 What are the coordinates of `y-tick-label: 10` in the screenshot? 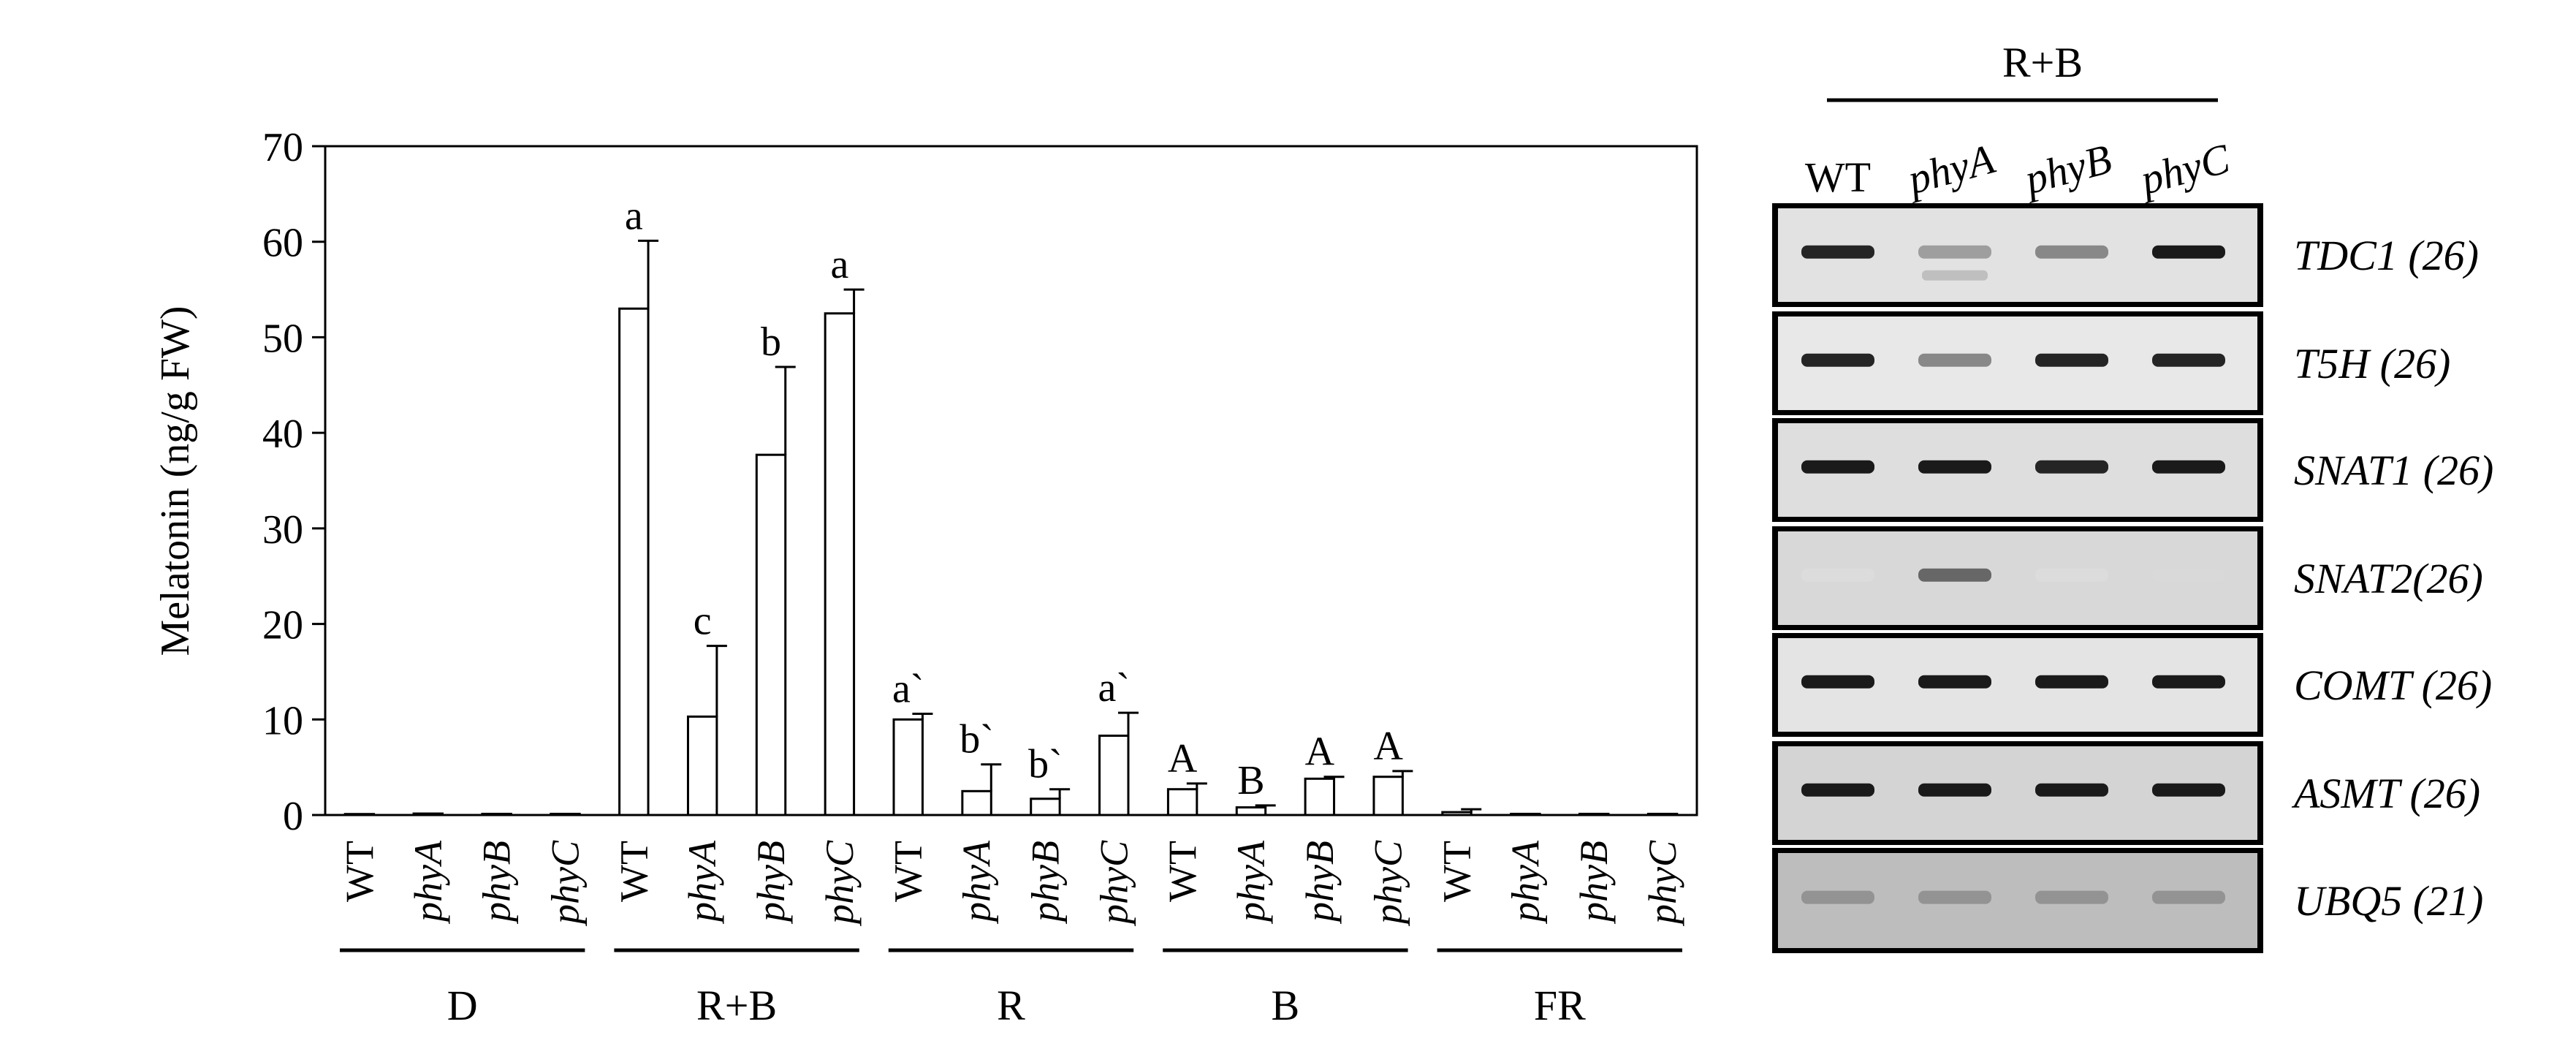 It's located at (282, 721).